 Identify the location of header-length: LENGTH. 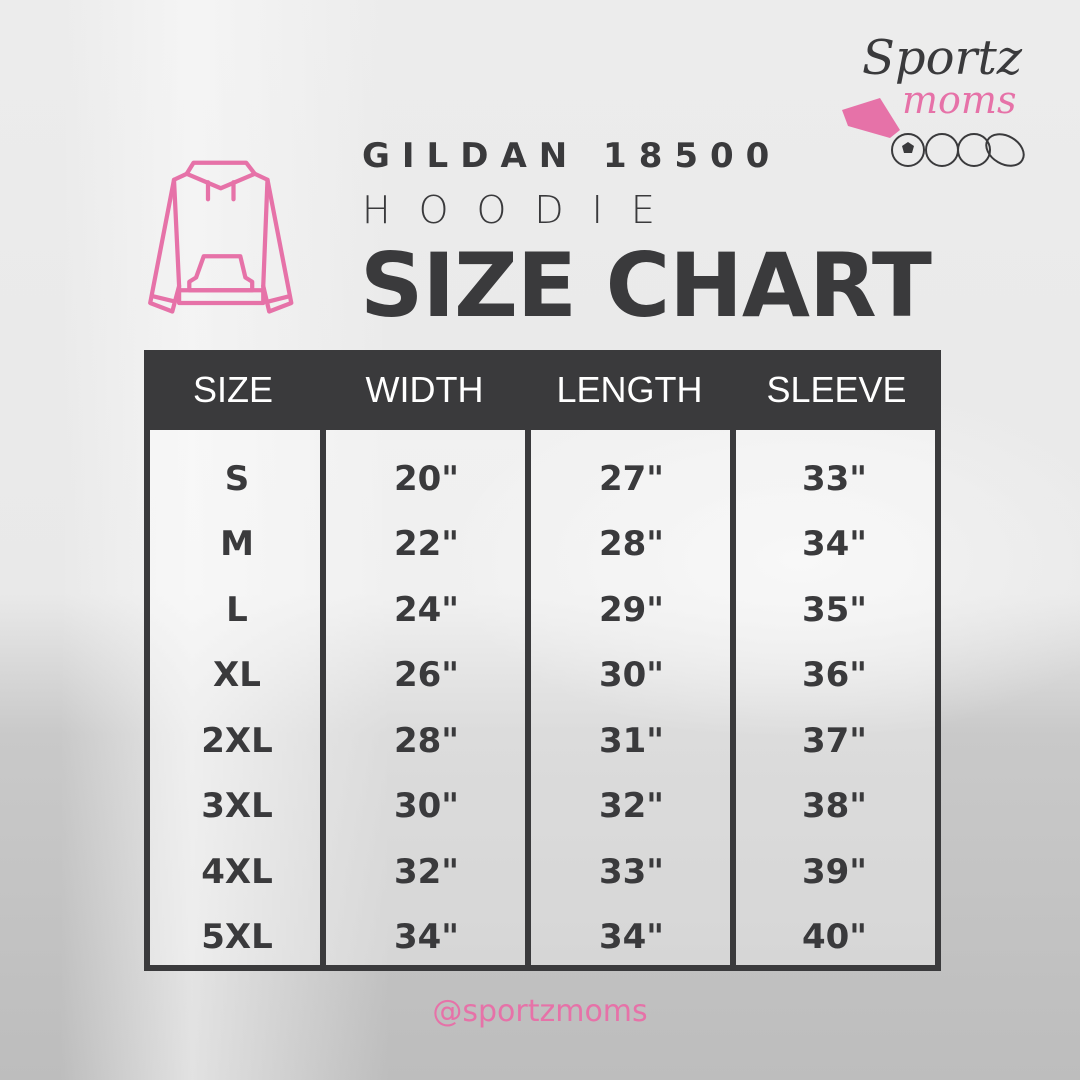
(629, 389).